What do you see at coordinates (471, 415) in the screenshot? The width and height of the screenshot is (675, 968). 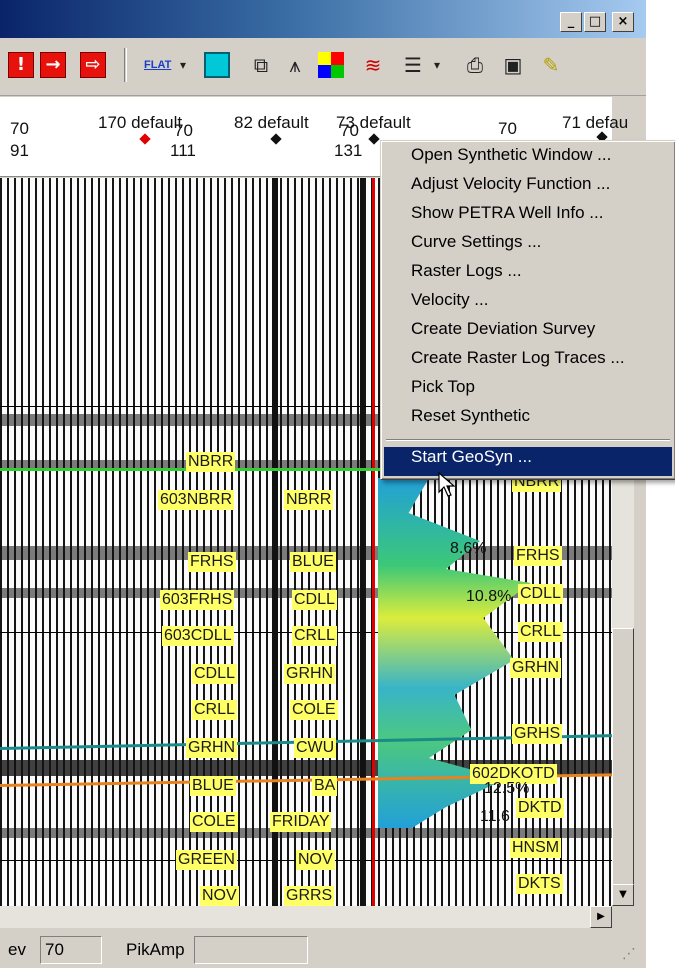 I see `menu-item-reset-synthetic: Reset Synthetic` at bounding box center [471, 415].